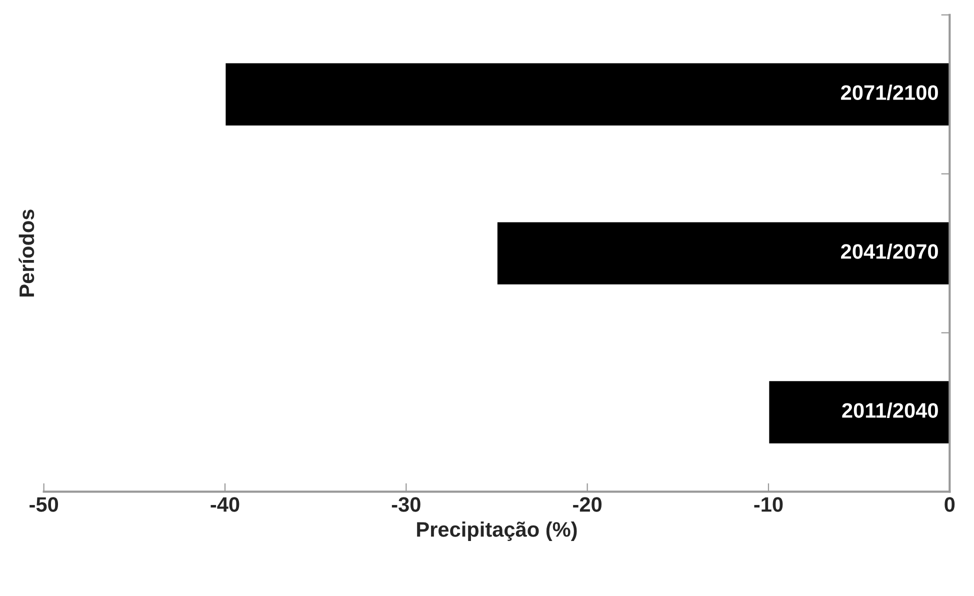 The width and height of the screenshot is (974, 596). Describe the element at coordinates (889, 92) in the screenshot. I see `y-tick-label: 2071/2100` at that location.